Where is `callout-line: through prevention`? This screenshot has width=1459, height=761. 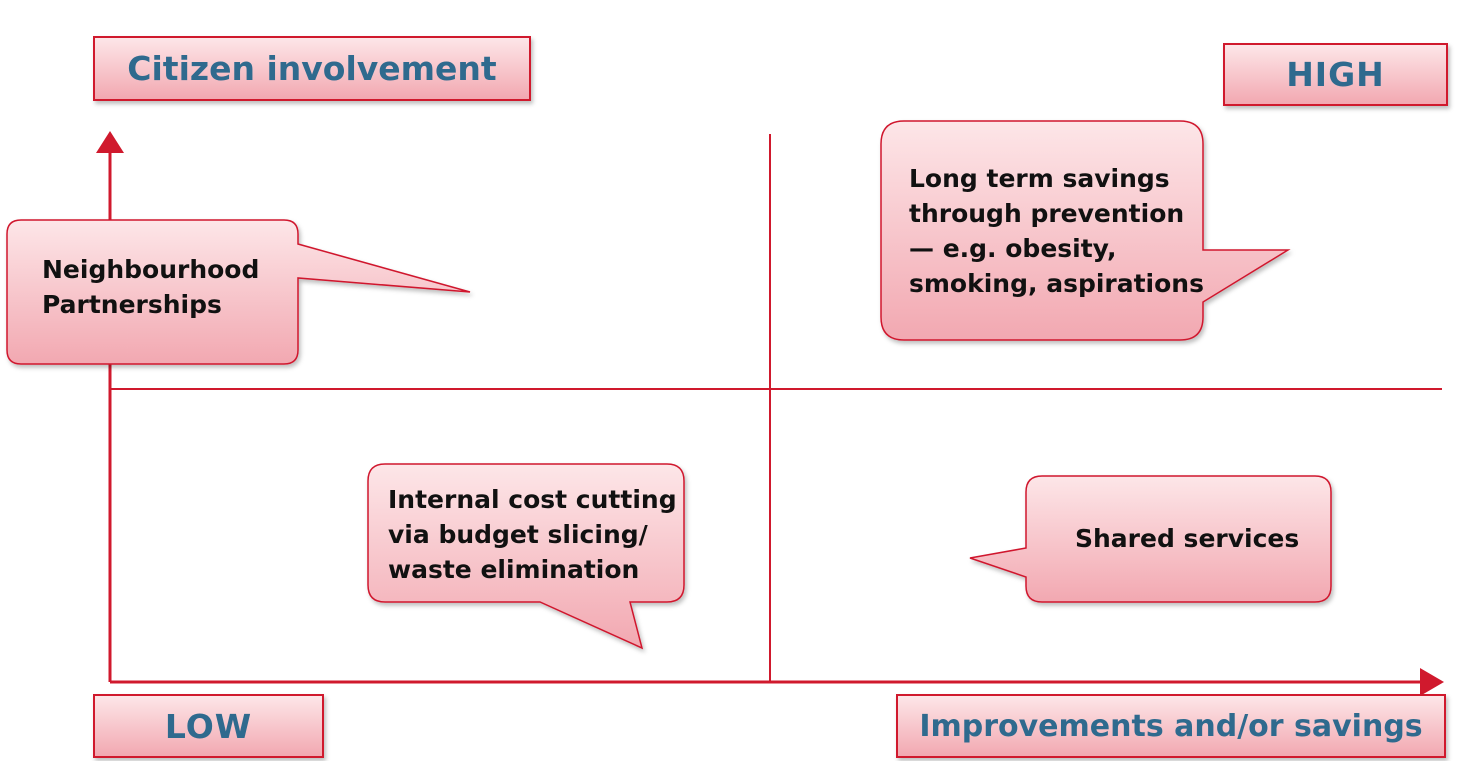 callout-line: through prevention is located at coordinates (1047, 213).